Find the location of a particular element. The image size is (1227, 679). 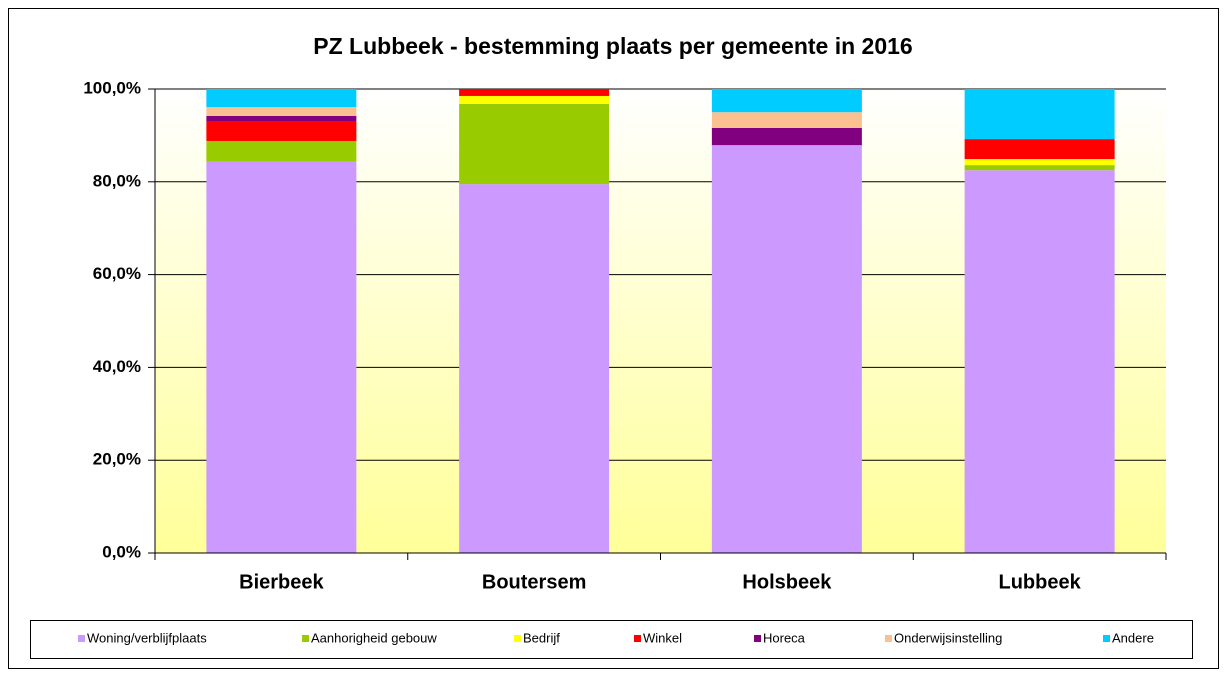

y-tick-label: 20,0% is located at coordinates (117, 459).